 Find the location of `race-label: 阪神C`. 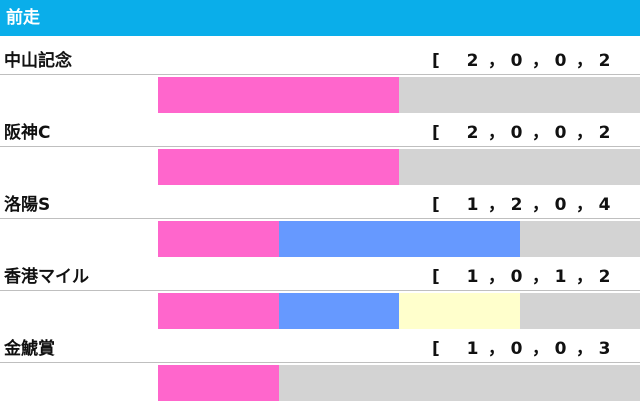

race-label: 阪神C is located at coordinates (27, 130).